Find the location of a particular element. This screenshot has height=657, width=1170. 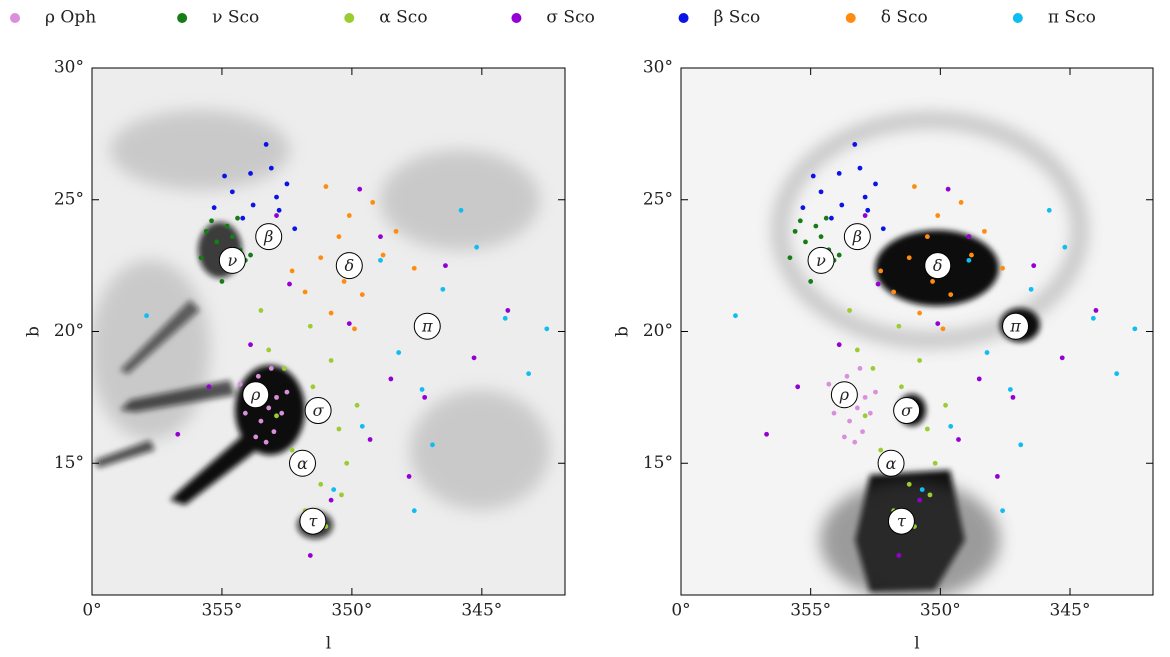

y-tick-label: 20° is located at coordinates (69, 331).